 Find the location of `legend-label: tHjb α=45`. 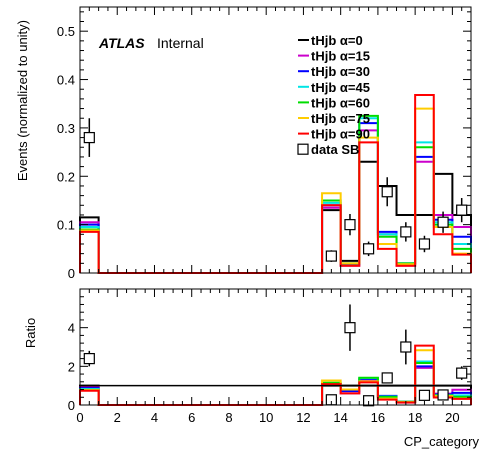

legend-label: tHjb α=45 is located at coordinates (340, 87).